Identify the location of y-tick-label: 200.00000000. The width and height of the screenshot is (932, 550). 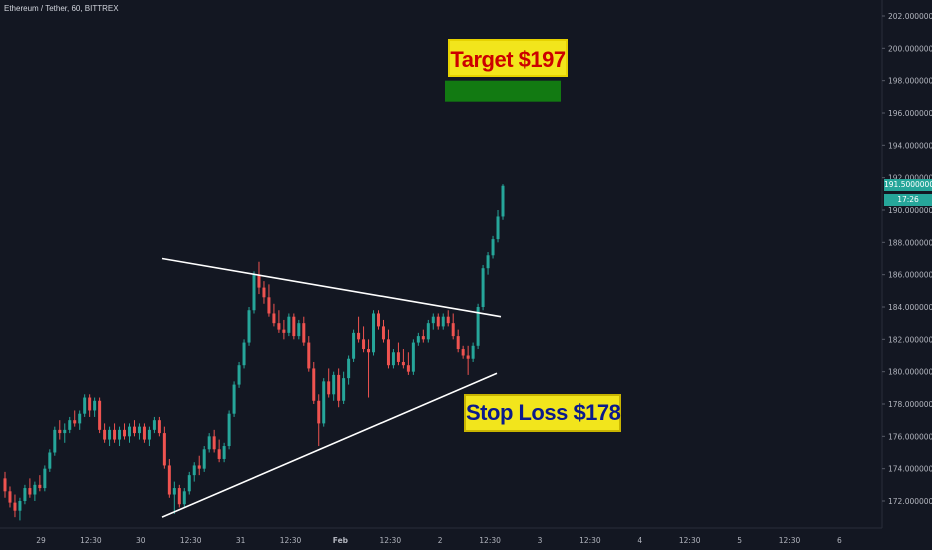
(910, 48).